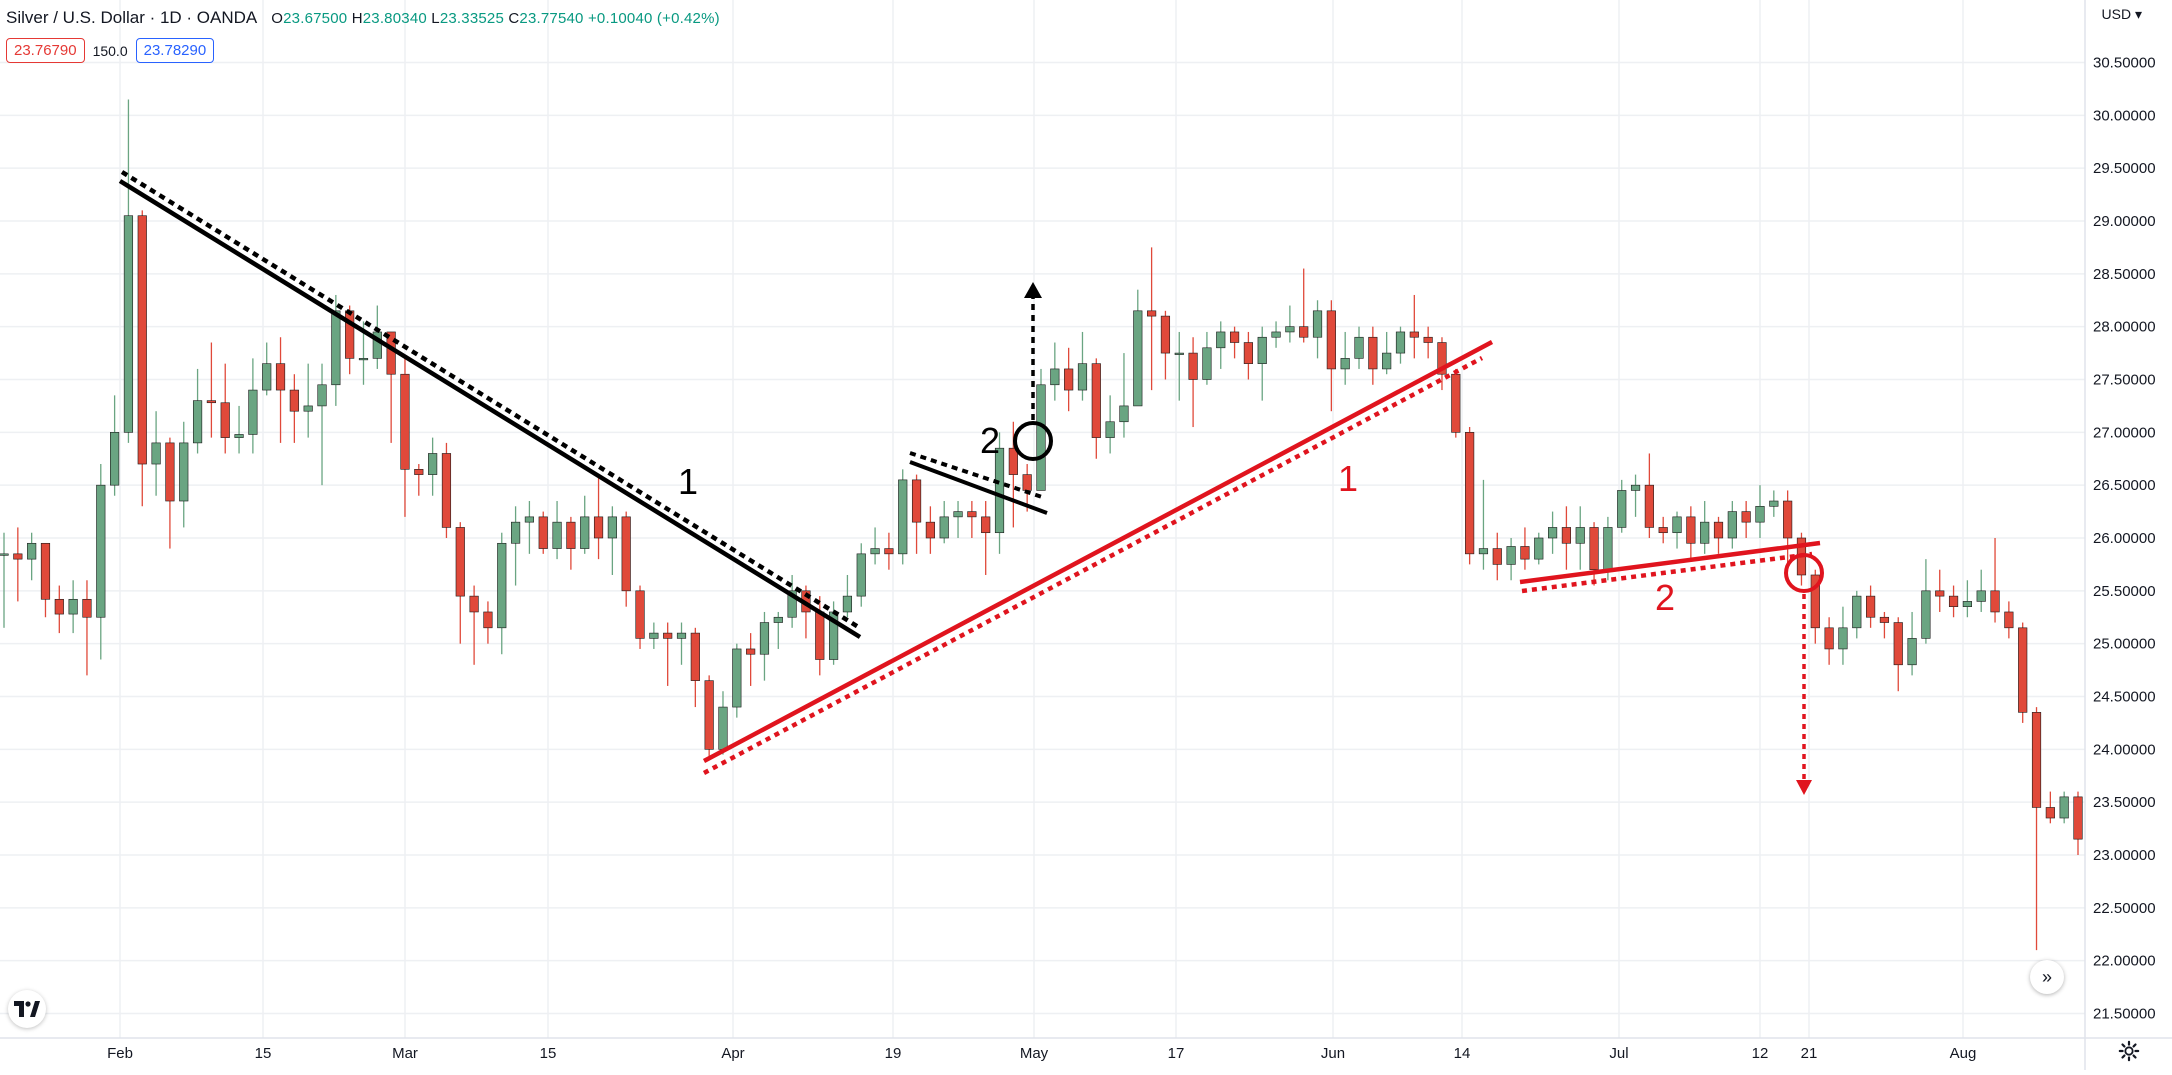 The height and width of the screenshot is (1075, 2172). I want to click on open-label: O, so click(277, 18).